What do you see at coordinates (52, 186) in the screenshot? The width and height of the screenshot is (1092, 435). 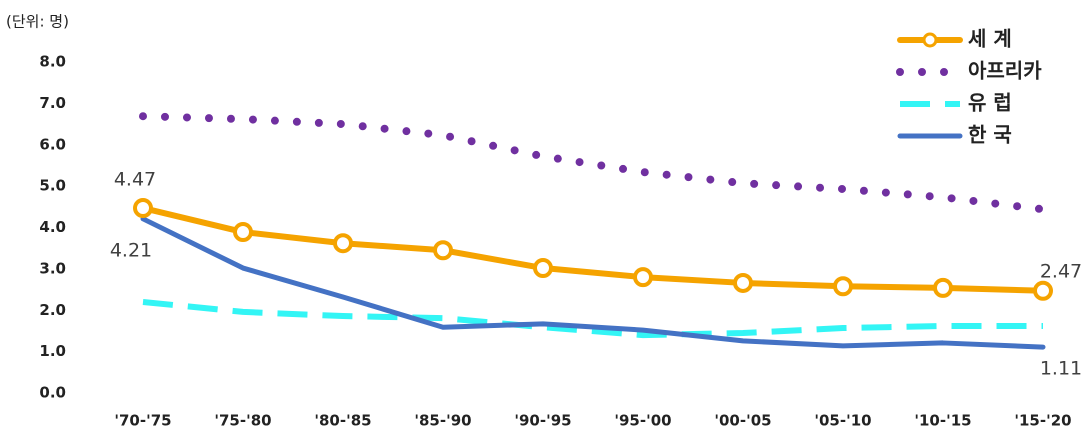 I see `y-tick-label: 5.0` at bounding box center [52, 186].